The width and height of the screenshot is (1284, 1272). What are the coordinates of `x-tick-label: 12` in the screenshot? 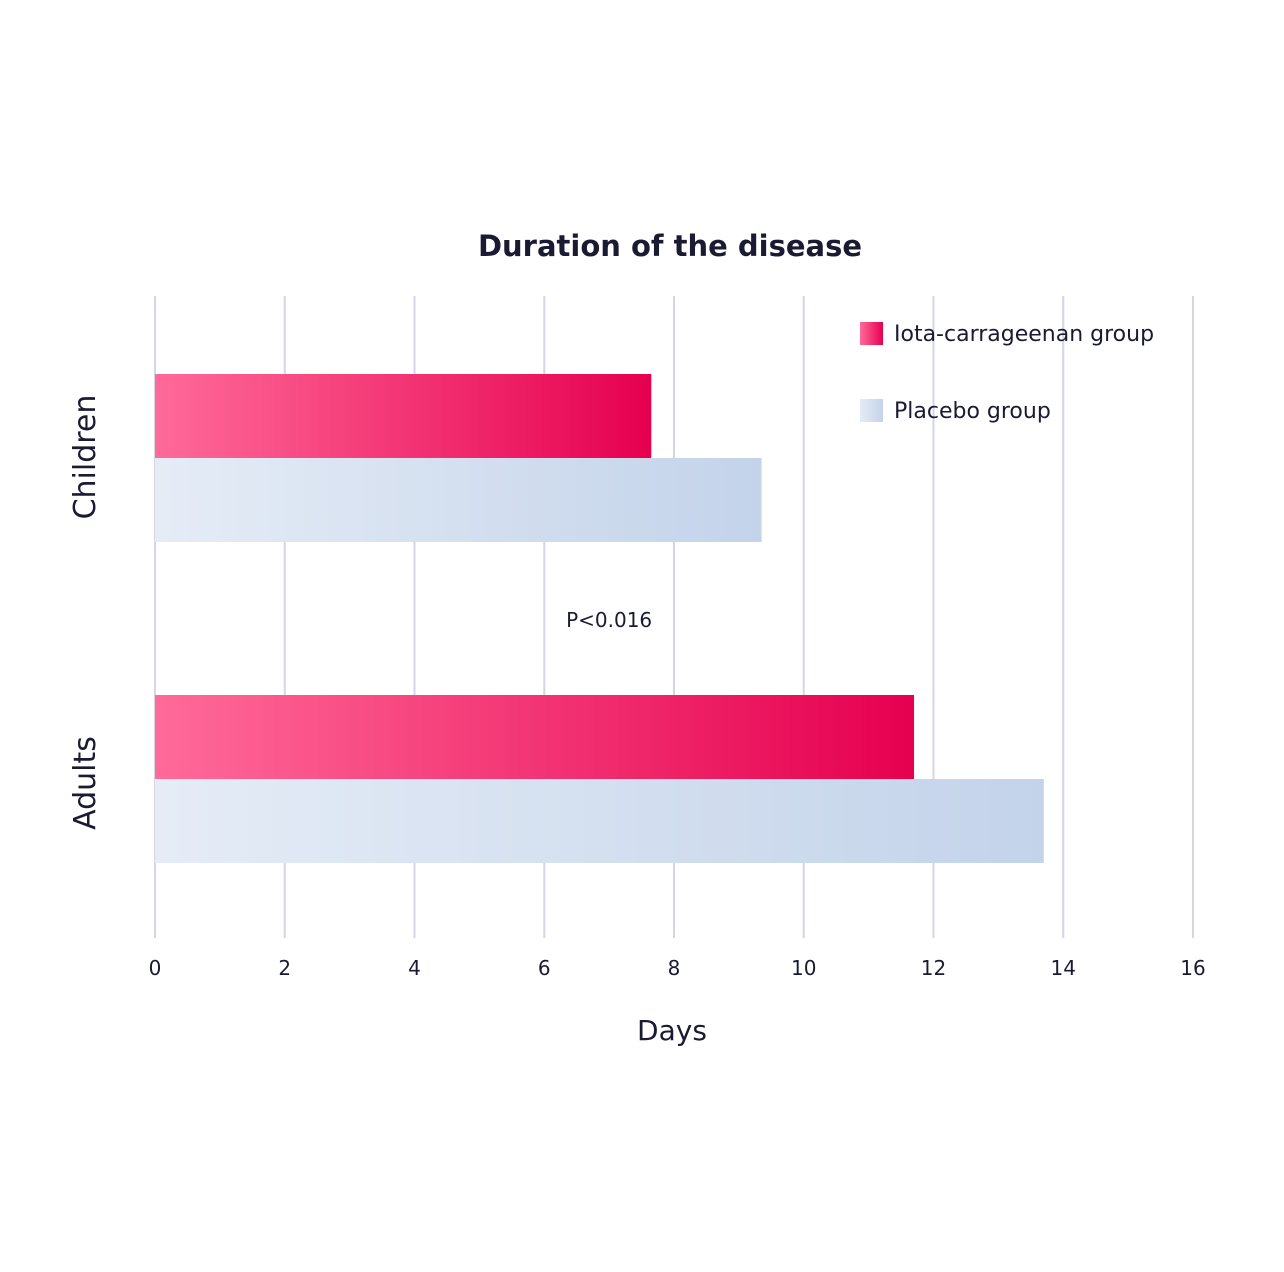 It's located at (933, 968).